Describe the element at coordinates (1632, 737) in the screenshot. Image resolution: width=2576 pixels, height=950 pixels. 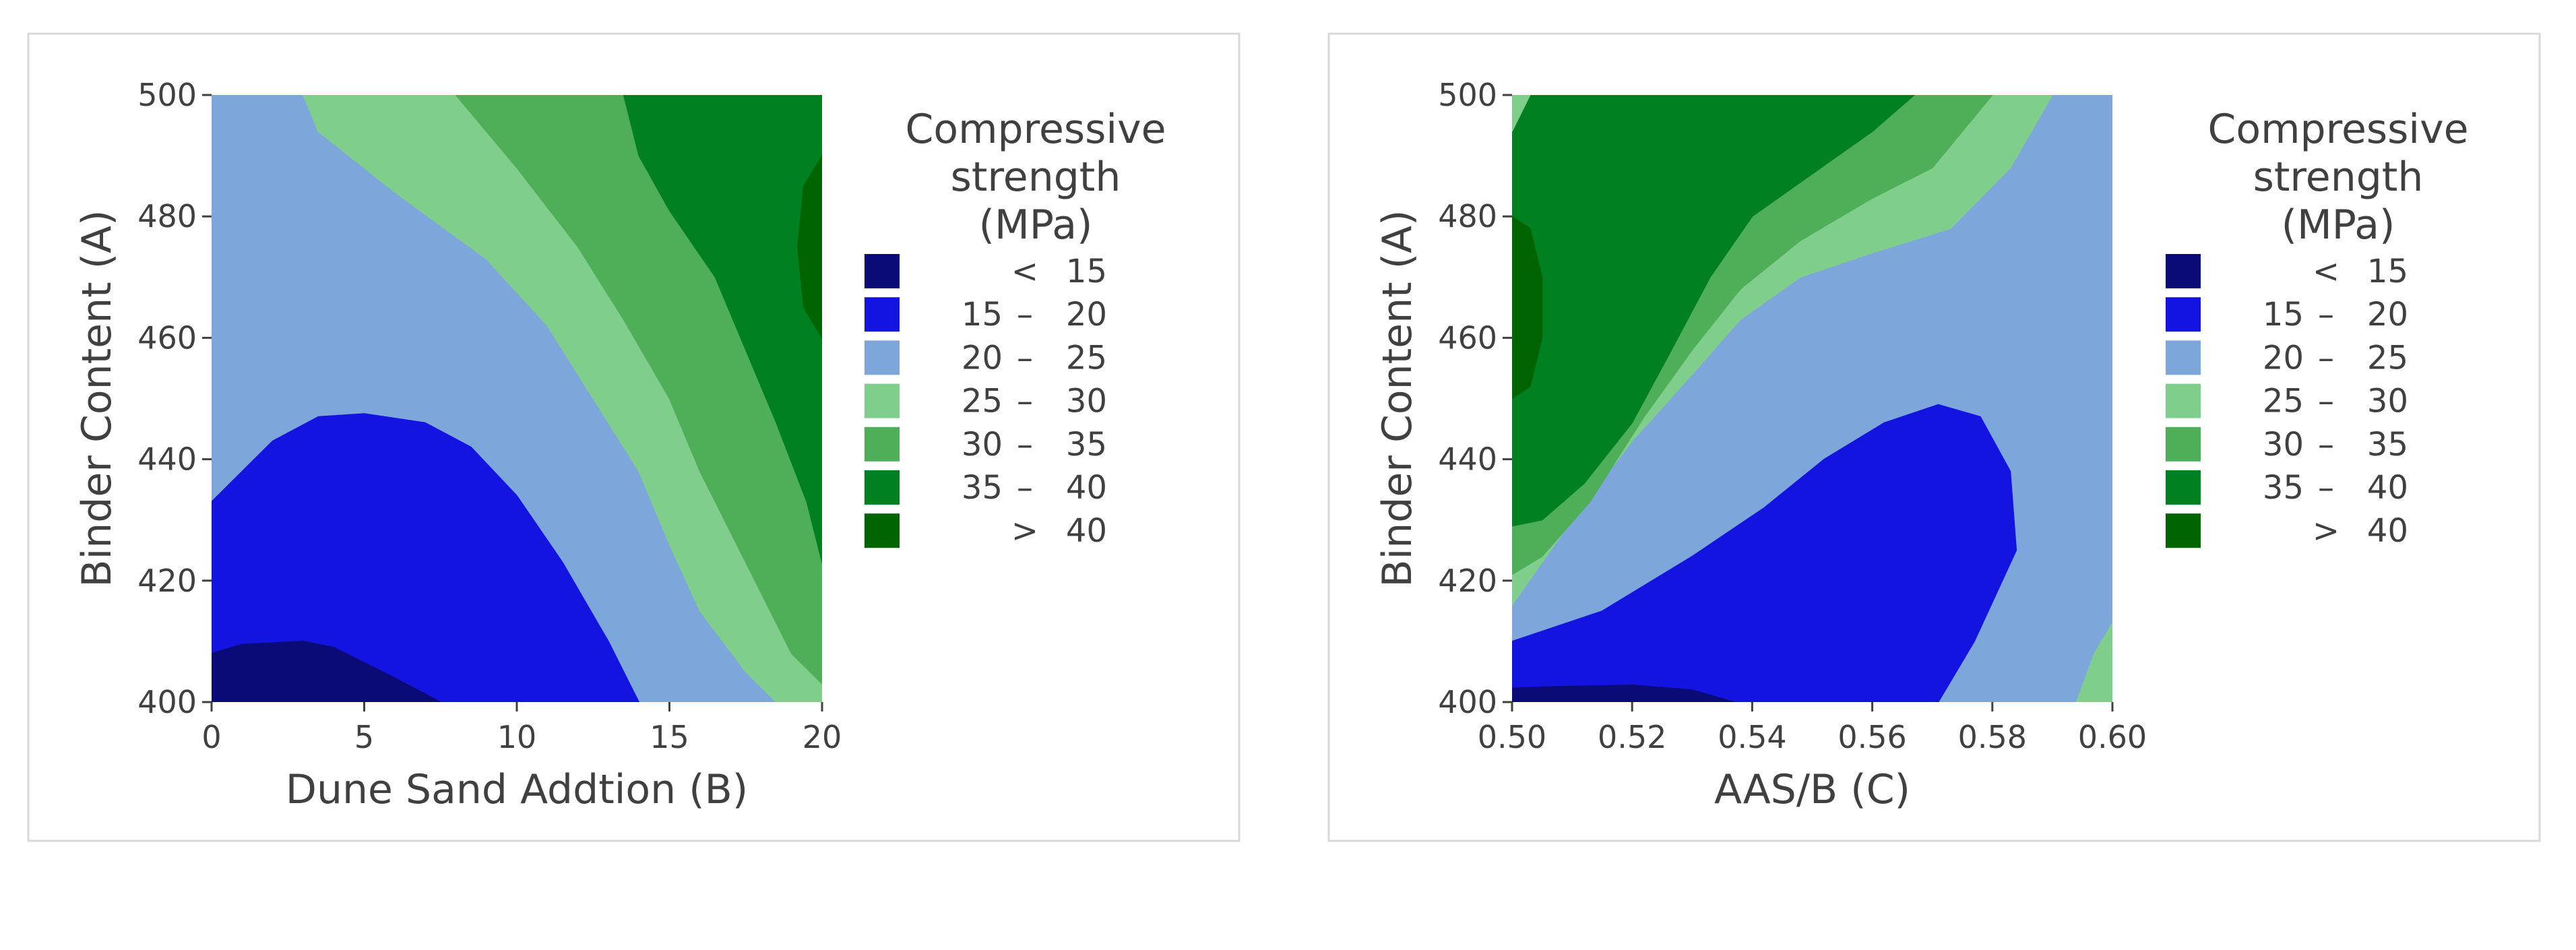
I see `x-tick-label-0-52: 0.52` at that location.